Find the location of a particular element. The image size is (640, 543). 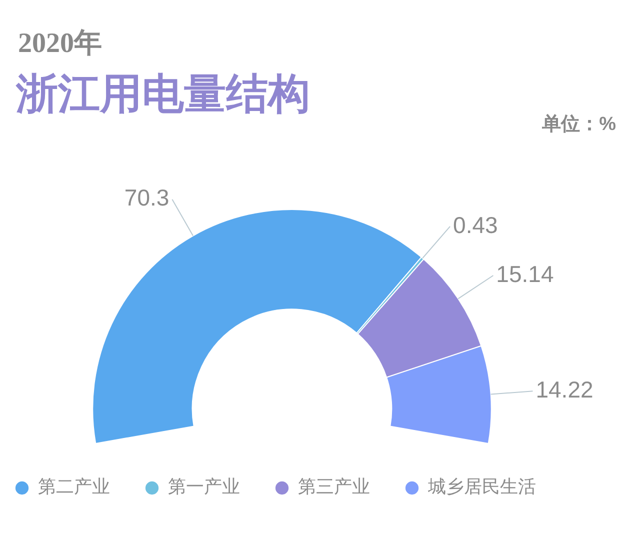

legend-label: 城乡居民生活 is located at coordinates (481, 487).